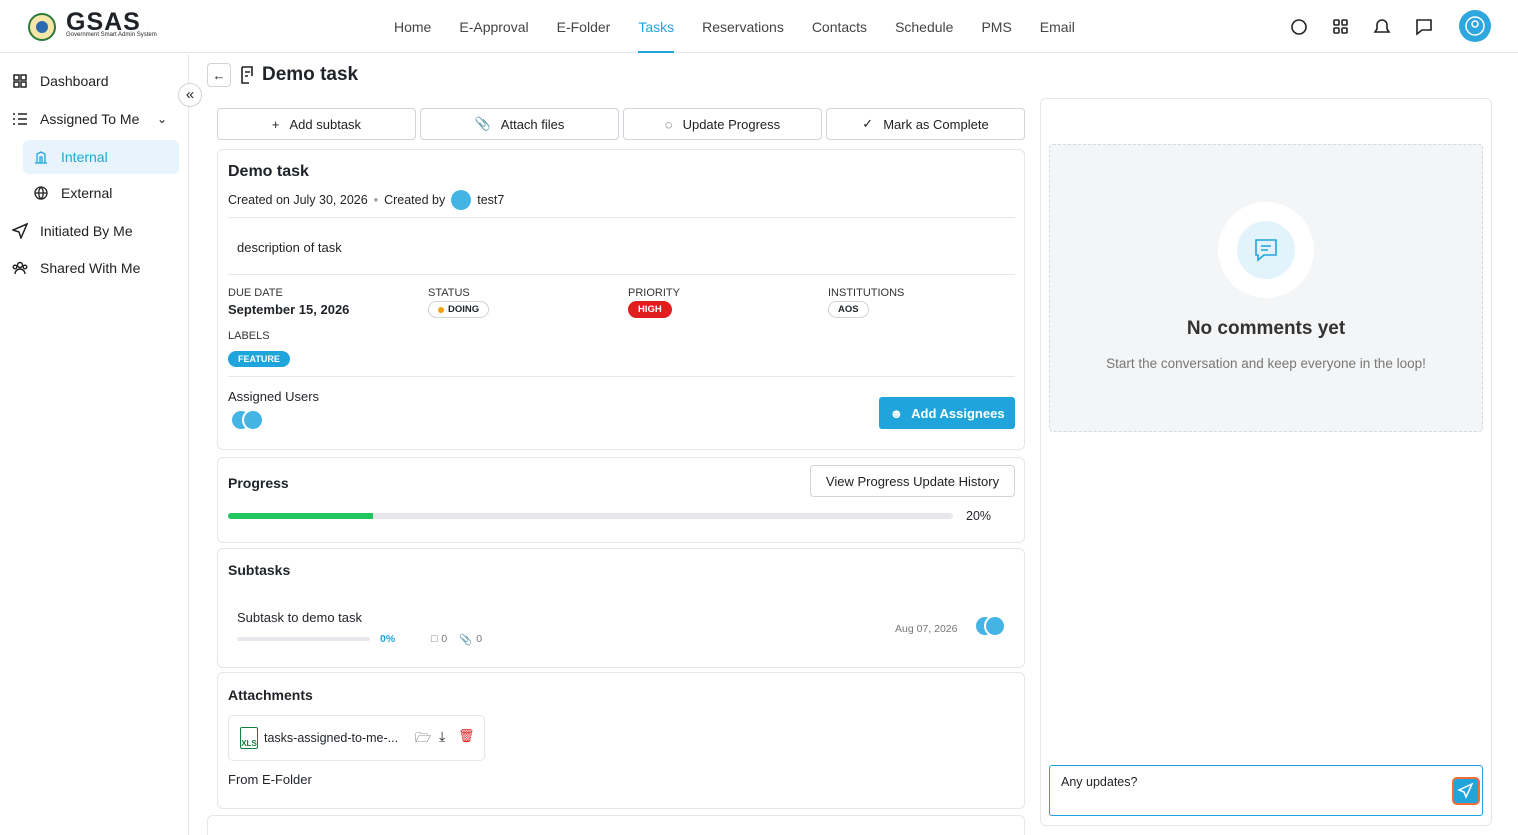  What do you see at coordinates (303, 639) in the screenshot?
I see `subtask-track` at bounding box center [303, 639].